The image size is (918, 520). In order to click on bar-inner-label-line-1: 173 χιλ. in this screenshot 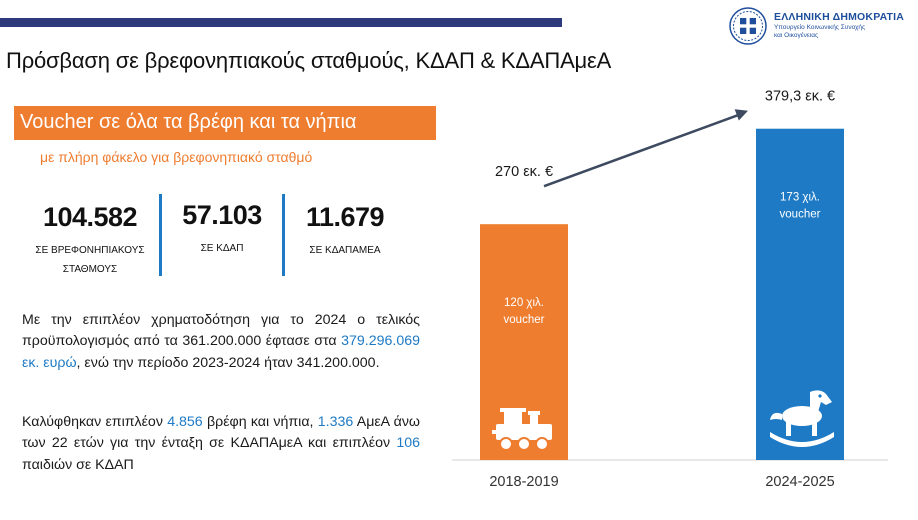, I will do `click(800, 198)`.